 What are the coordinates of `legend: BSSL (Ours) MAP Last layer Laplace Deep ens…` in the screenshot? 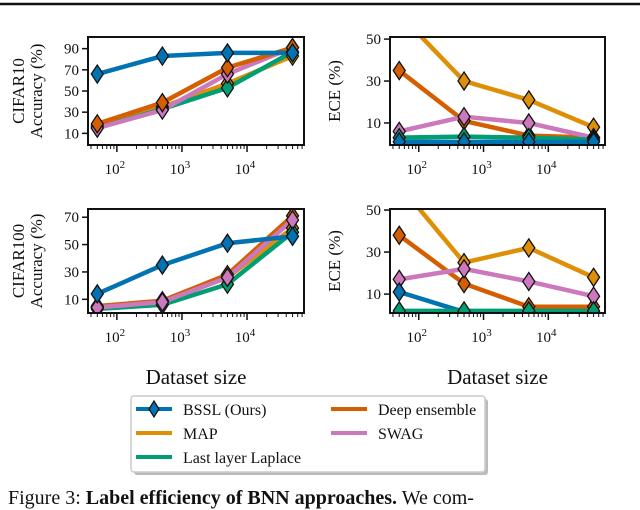 It's located at (309, 435).